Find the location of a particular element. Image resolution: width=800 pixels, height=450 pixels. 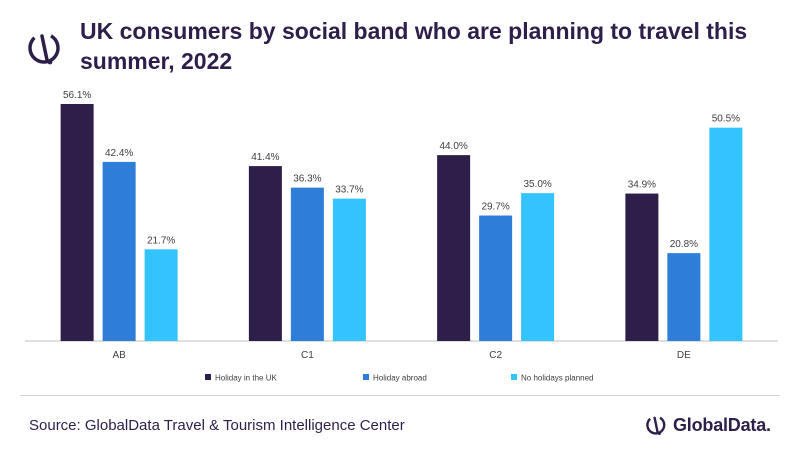

x-tick-label: C2 is located at coordinates (495, 355).